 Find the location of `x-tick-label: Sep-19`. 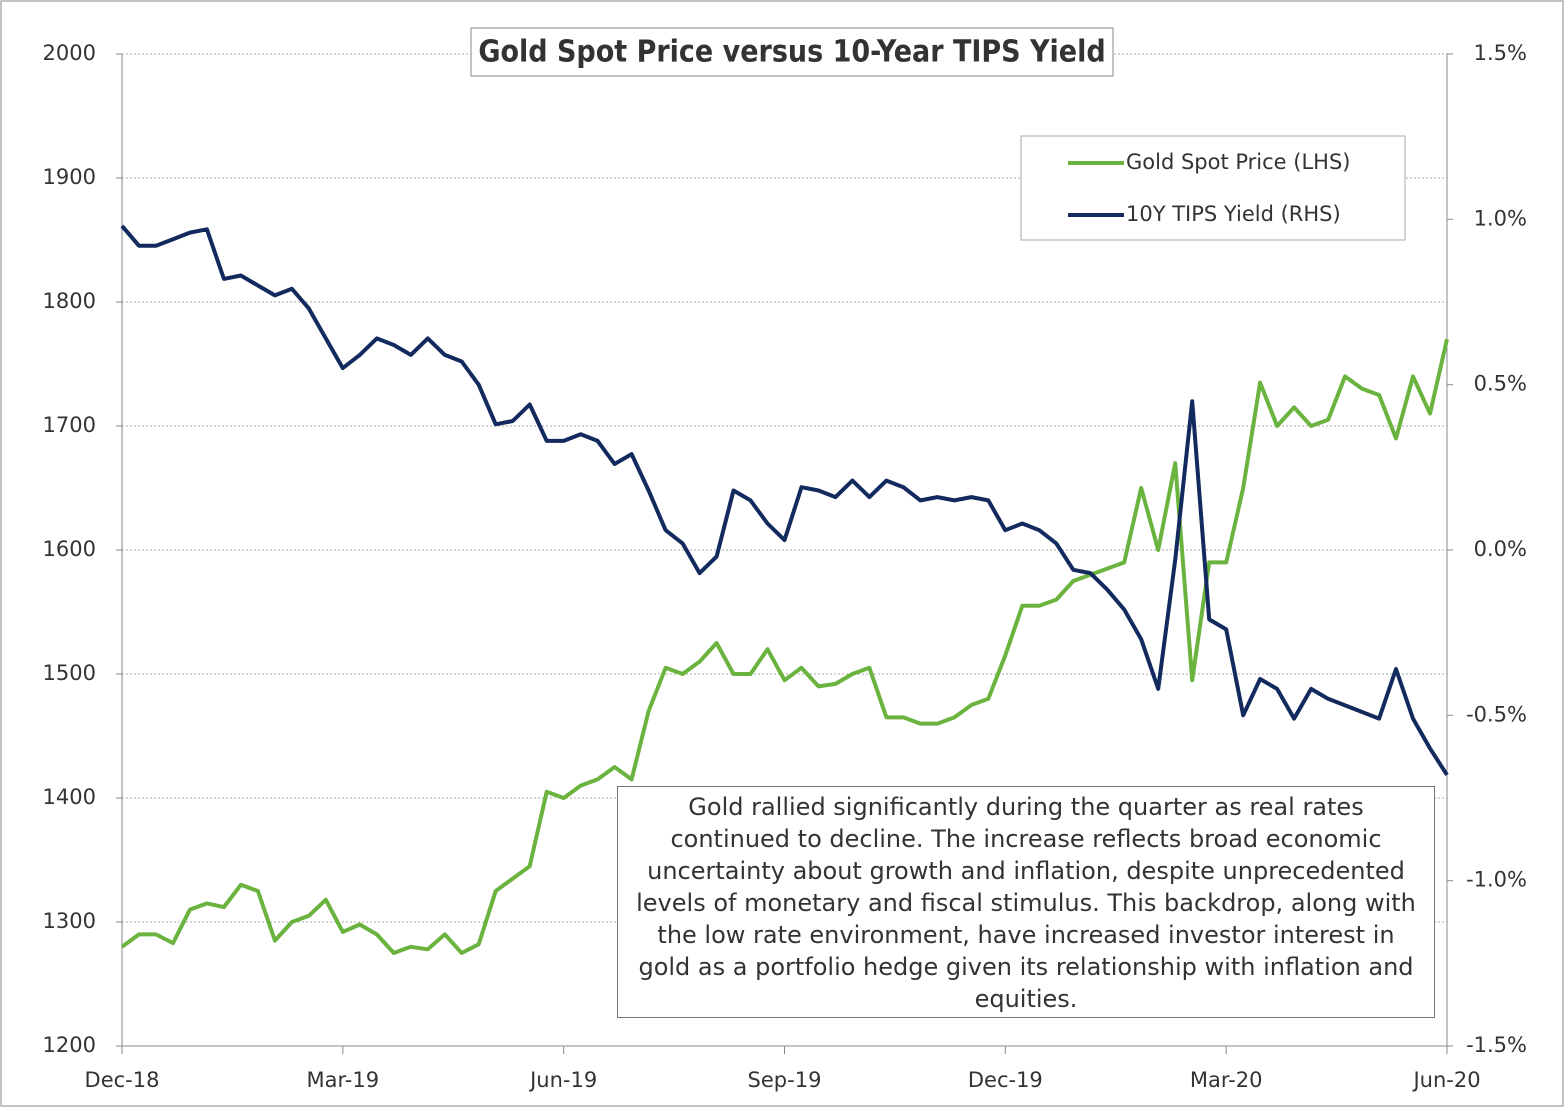

x-tick-label: Sep-19 is located at coordinates (785, 1080).